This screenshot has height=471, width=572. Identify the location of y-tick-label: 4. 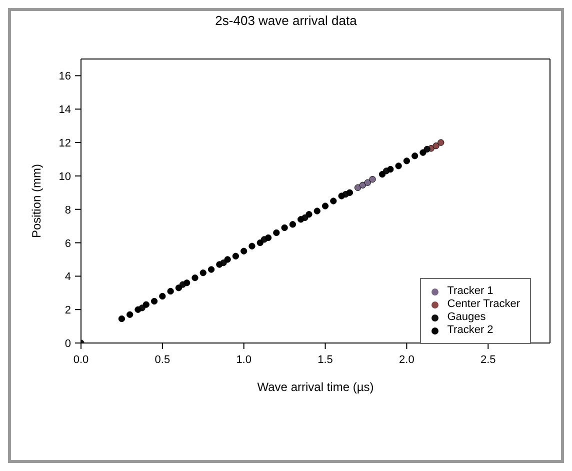
(67, 277).